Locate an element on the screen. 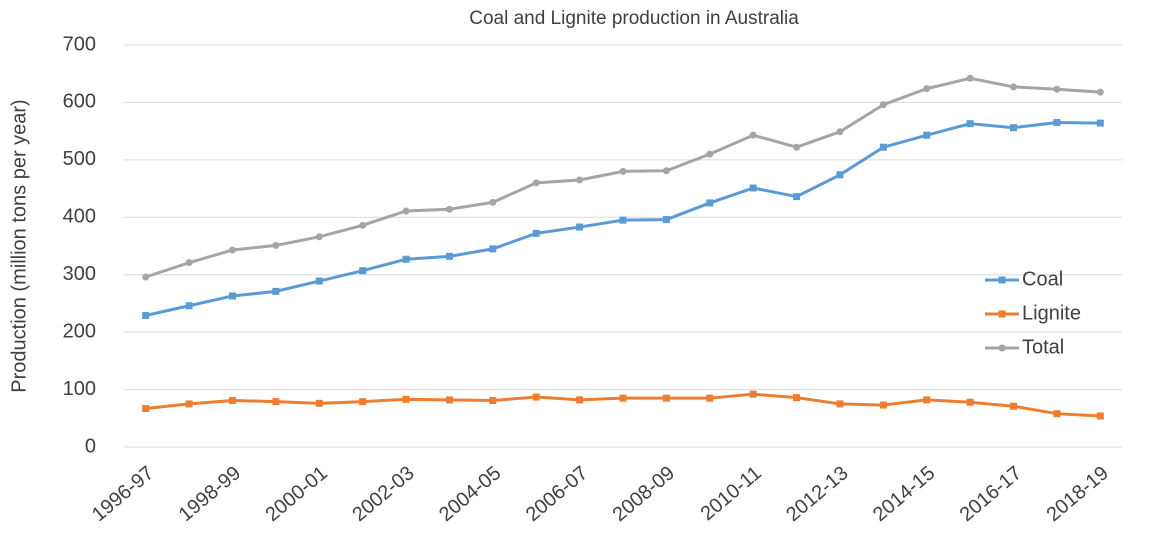 The width and height of the screenshot is (1153, 542). x-tick-label: 2002-03 is located at coordinates (383, 494).